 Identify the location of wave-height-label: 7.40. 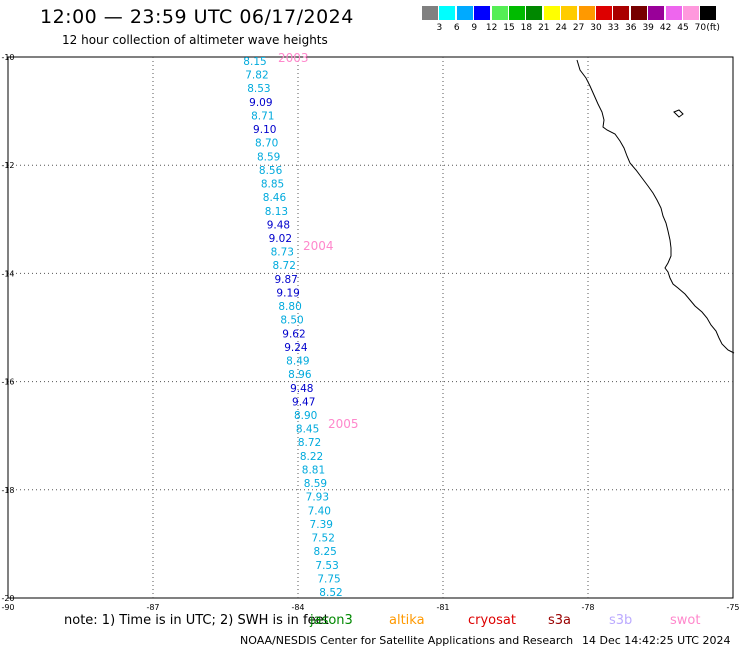
(319, 511).